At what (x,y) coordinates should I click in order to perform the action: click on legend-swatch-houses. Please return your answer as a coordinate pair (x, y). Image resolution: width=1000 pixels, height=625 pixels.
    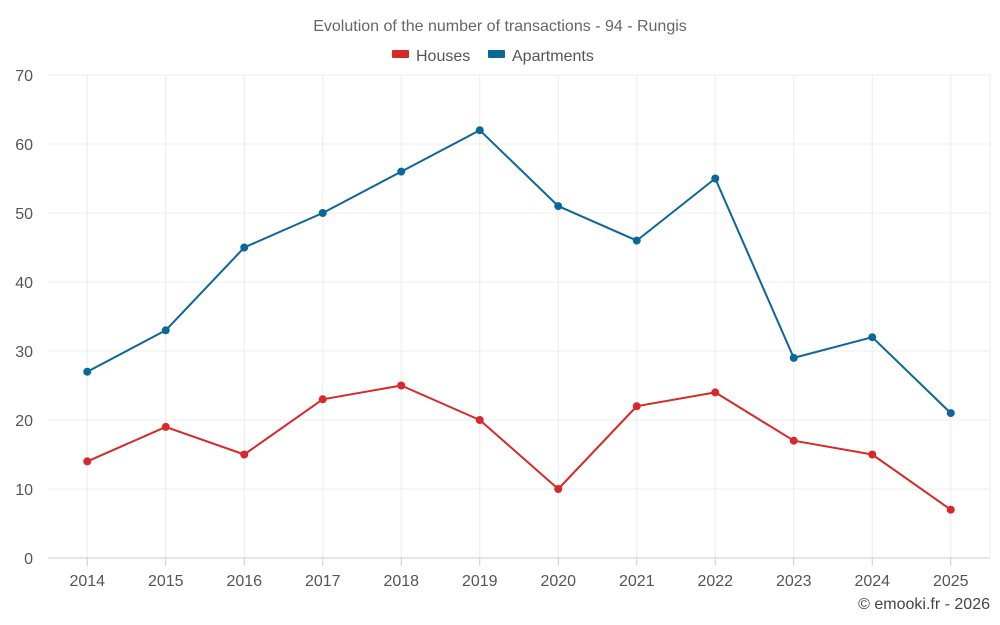
    Looking at the image, I should click on (400, 54).